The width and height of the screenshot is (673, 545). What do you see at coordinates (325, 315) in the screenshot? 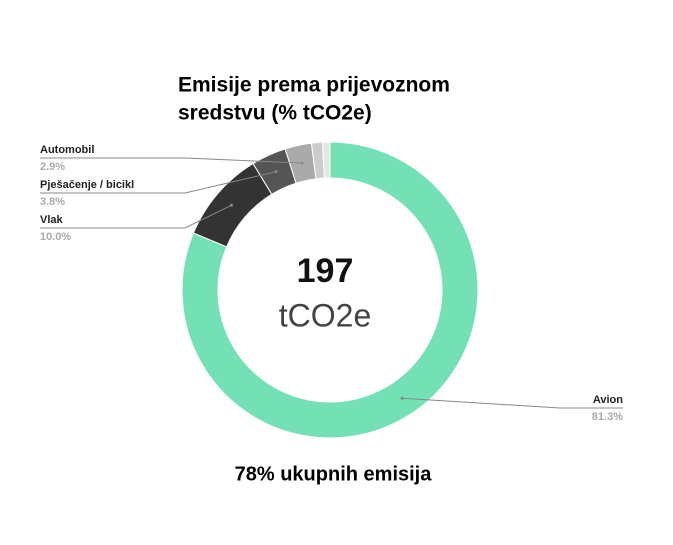
I see `center-unit: tCO2e` at bounding box center [325, 315].